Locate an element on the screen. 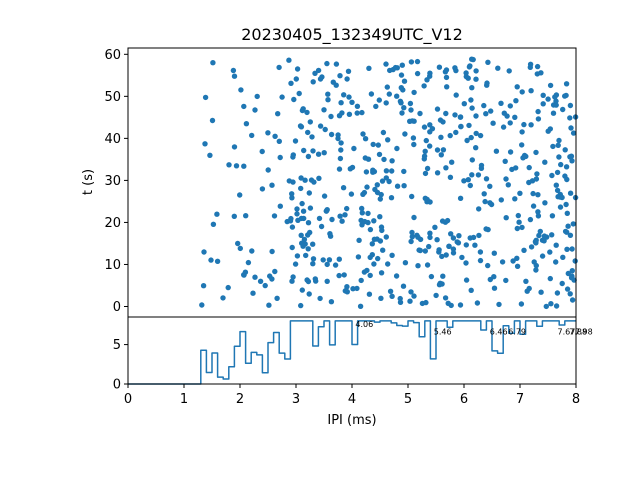 The height and width of the screenshot is (480, 640). x-tick-label: 2 is located at coordinates (240, 399).